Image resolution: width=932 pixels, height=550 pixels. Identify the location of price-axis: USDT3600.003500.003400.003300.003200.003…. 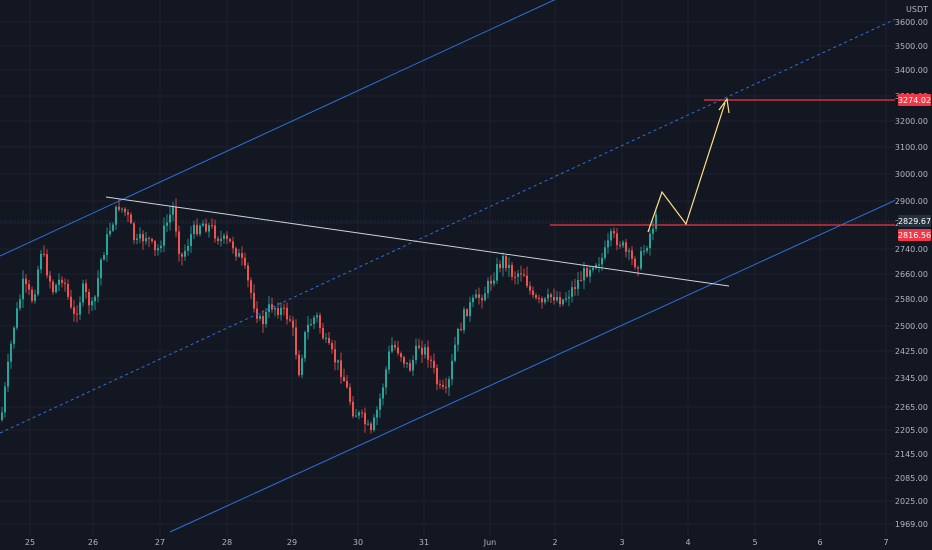
(913, 275).